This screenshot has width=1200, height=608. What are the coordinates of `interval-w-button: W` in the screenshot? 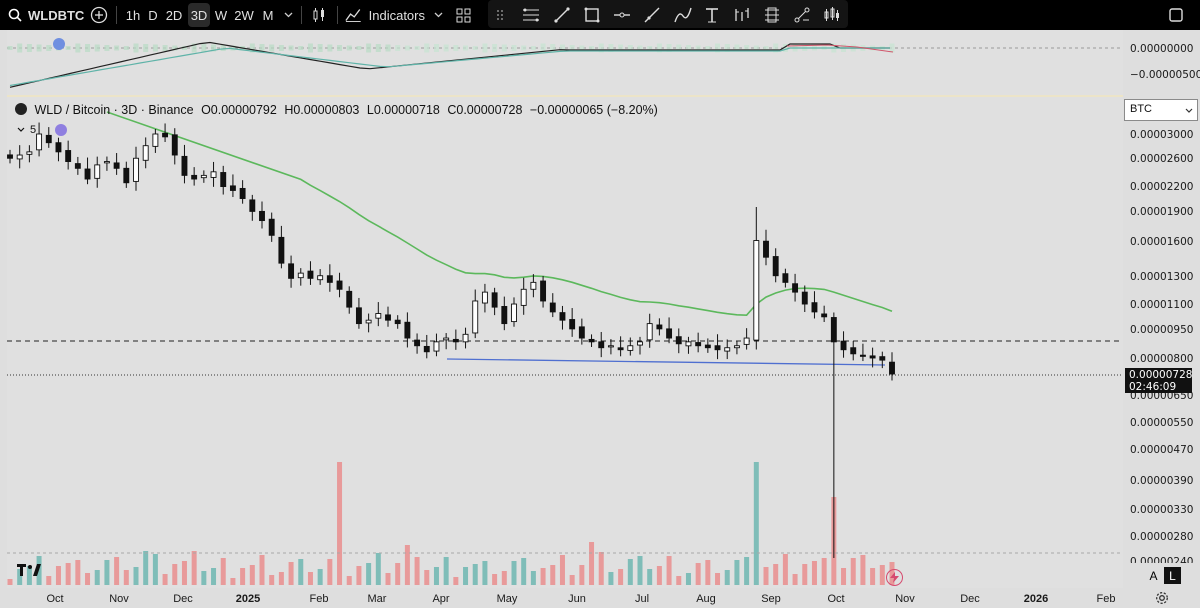 It's located at (221, 15).